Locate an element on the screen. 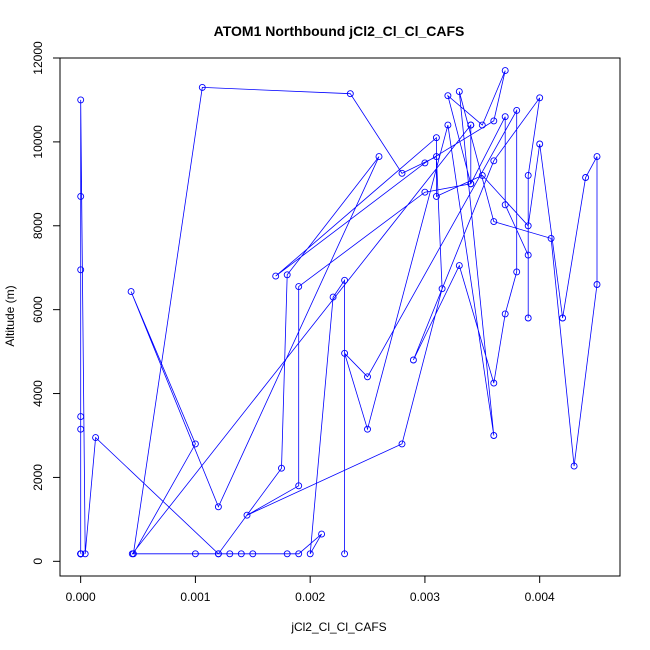  x-axis: 0.000 0.001 0.002 0.003 0.004 is located at coordinates (310, 589).